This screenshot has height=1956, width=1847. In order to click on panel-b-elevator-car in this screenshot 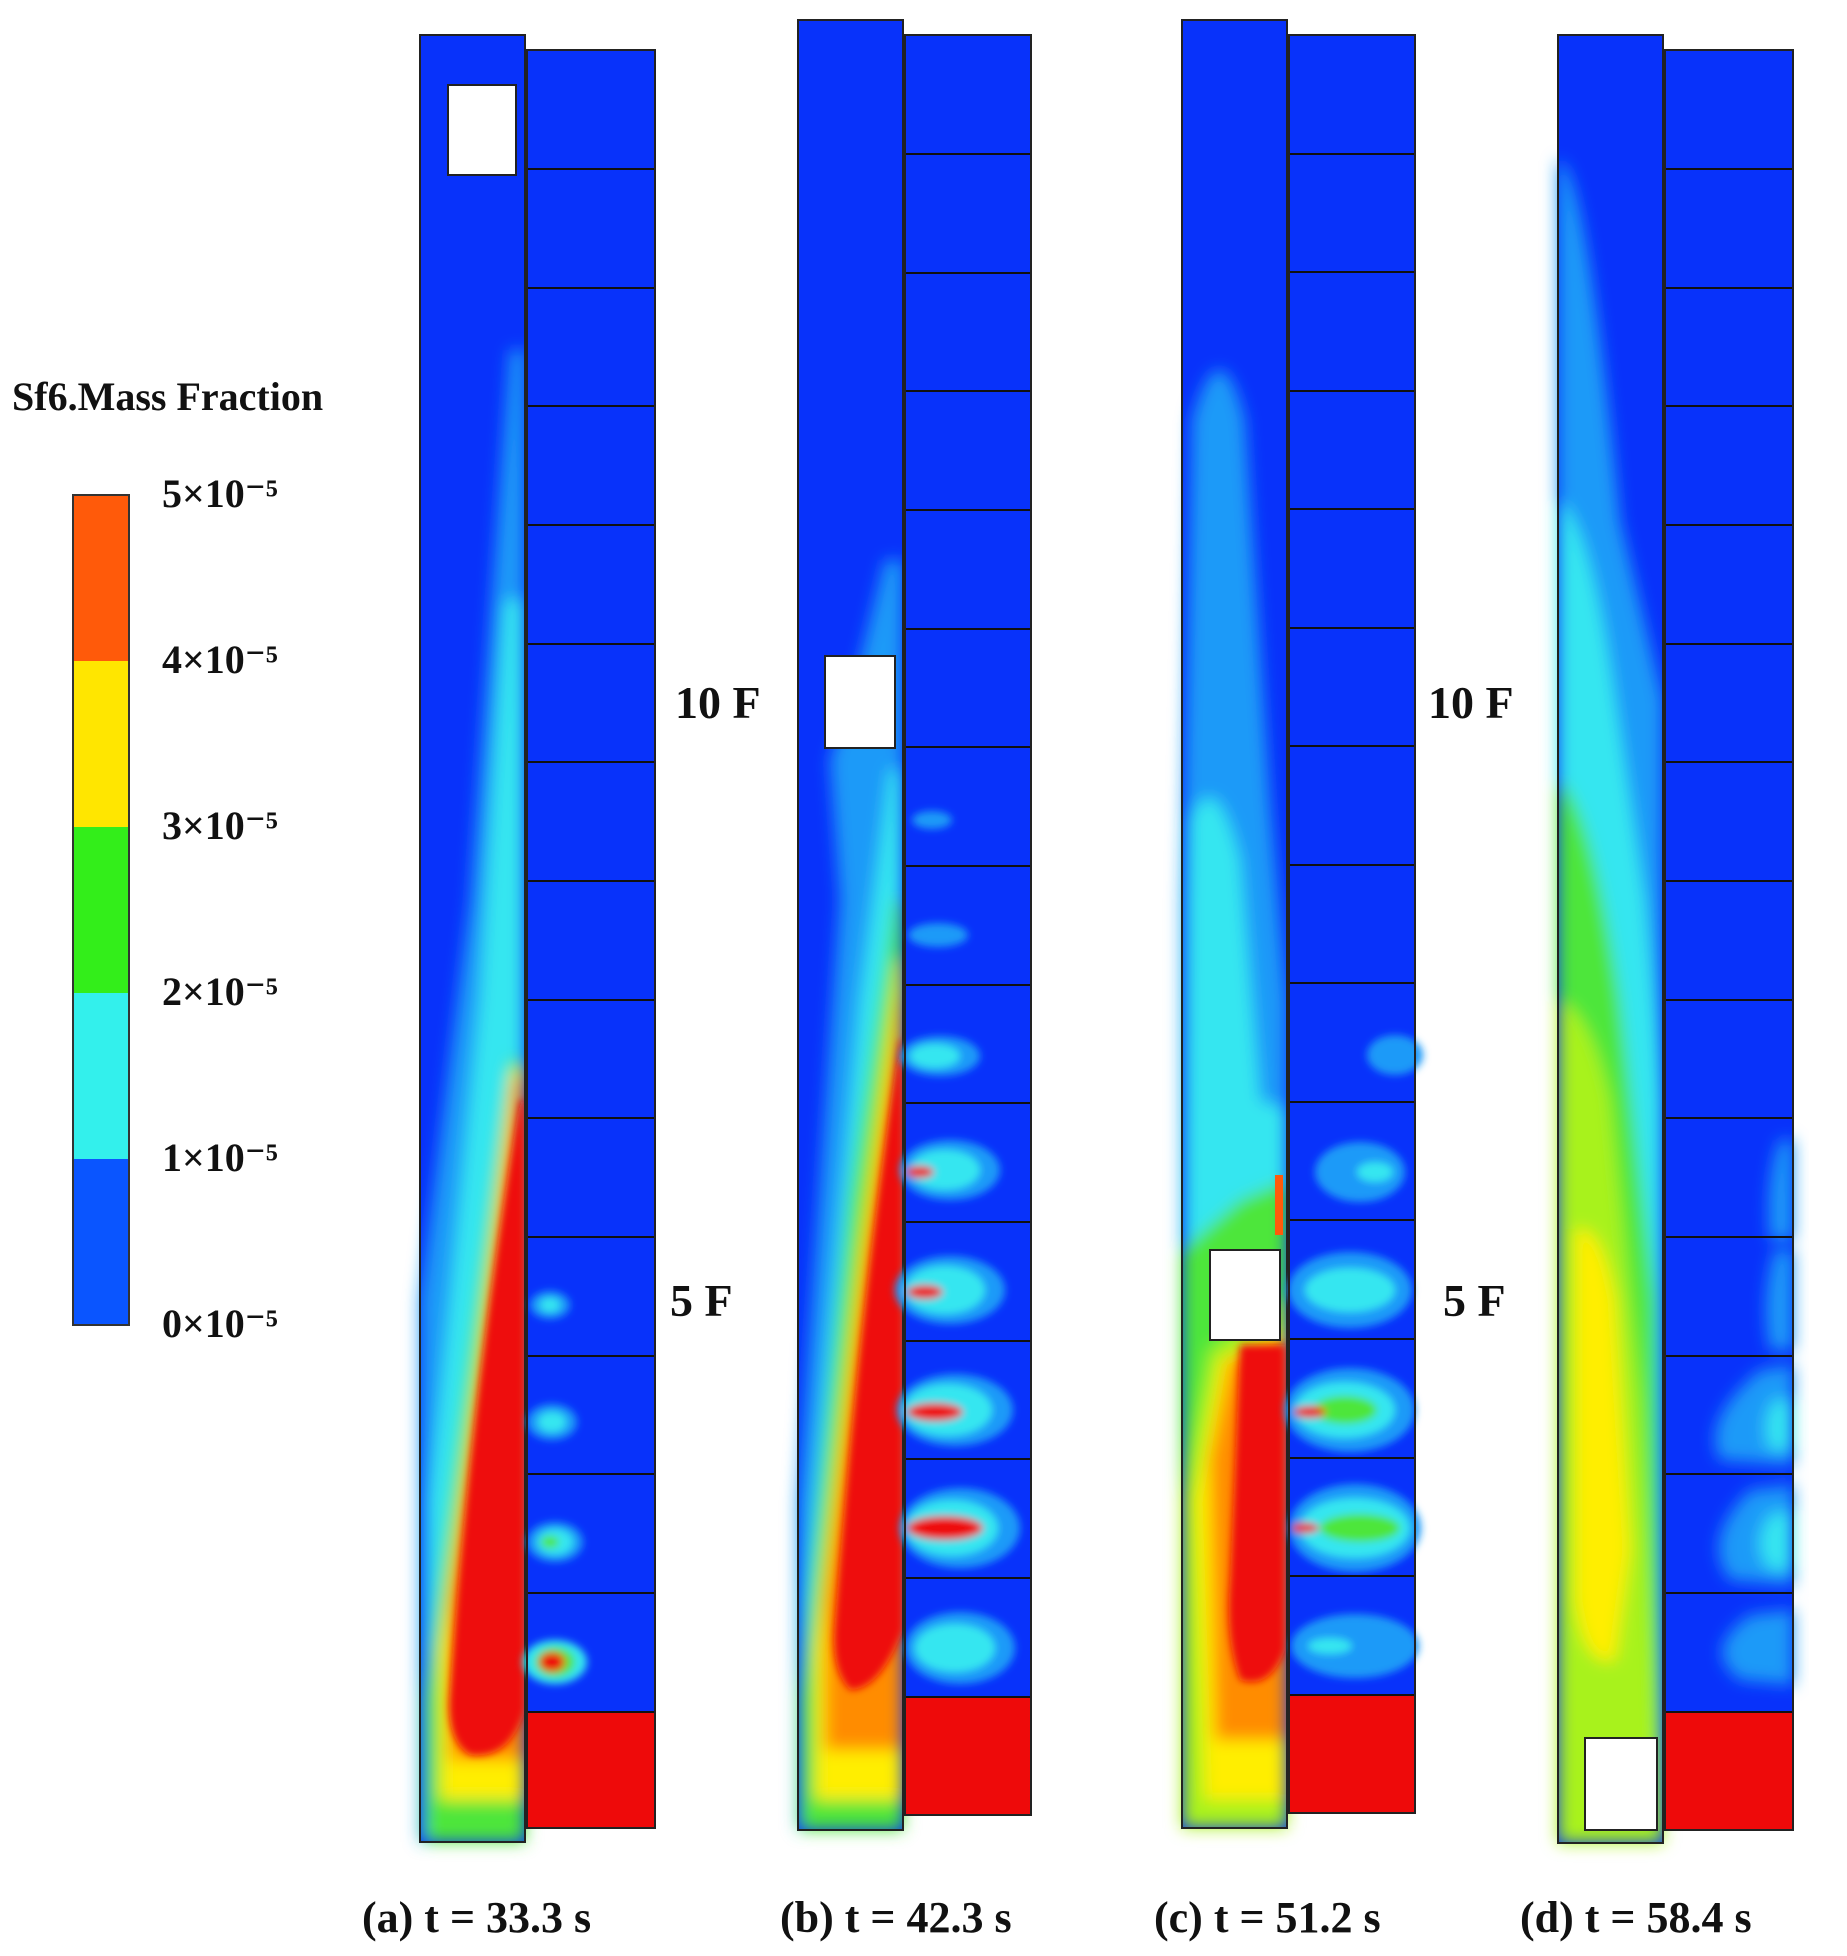, I will do `click(860, 702)`.